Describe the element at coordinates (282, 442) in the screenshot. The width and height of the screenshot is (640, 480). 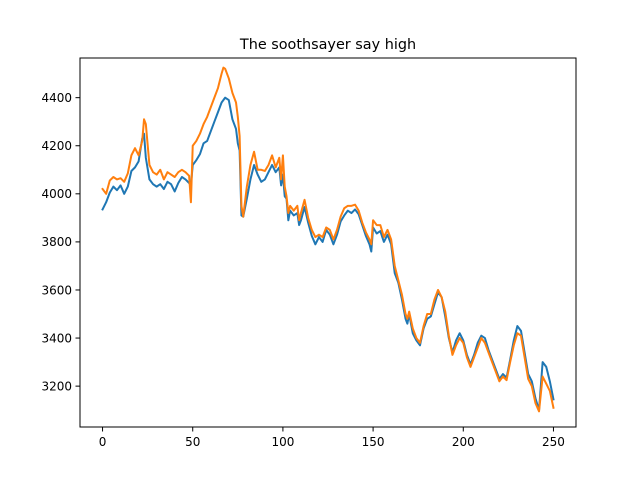
I see `x-tick-label: 100` at that location.